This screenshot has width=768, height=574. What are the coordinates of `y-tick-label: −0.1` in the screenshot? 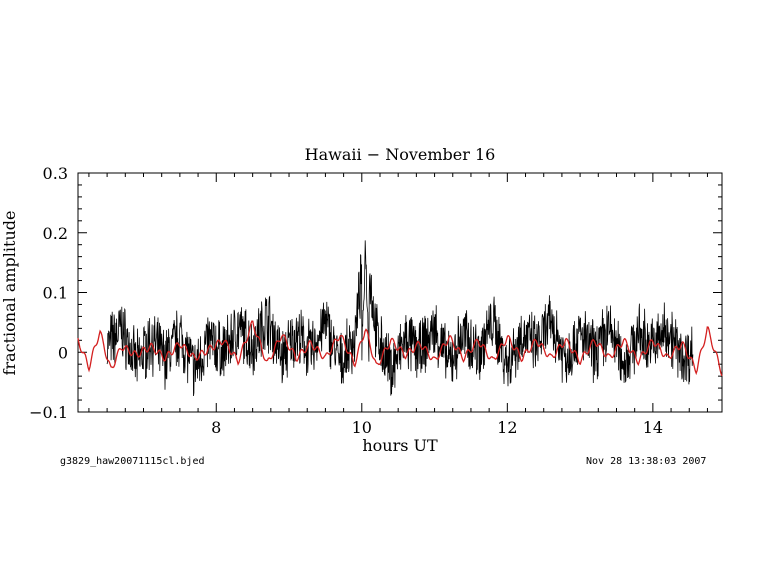 It's located at (48, 412).